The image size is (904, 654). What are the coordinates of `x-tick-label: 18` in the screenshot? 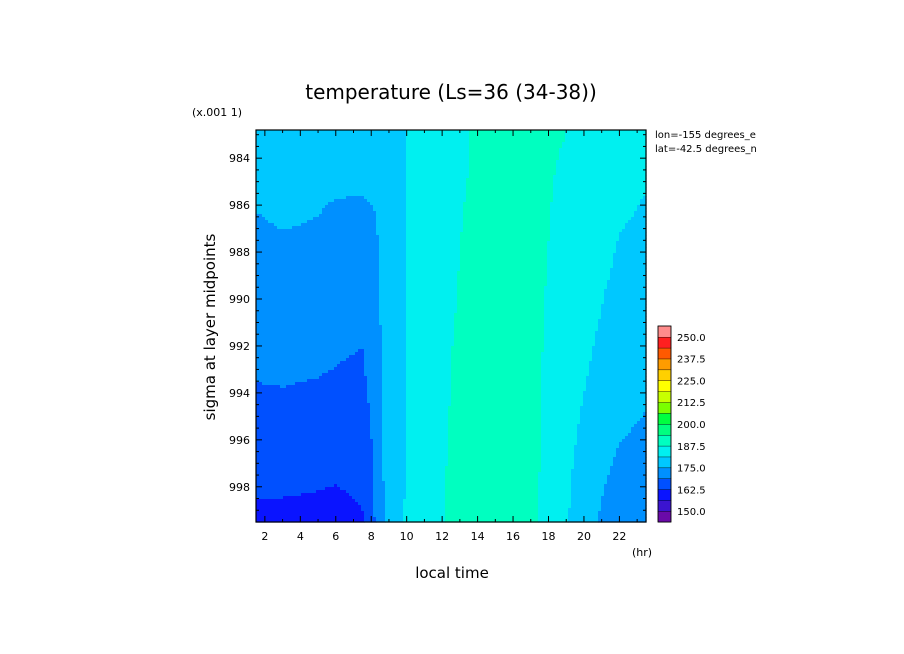 It's located at (549, 536).